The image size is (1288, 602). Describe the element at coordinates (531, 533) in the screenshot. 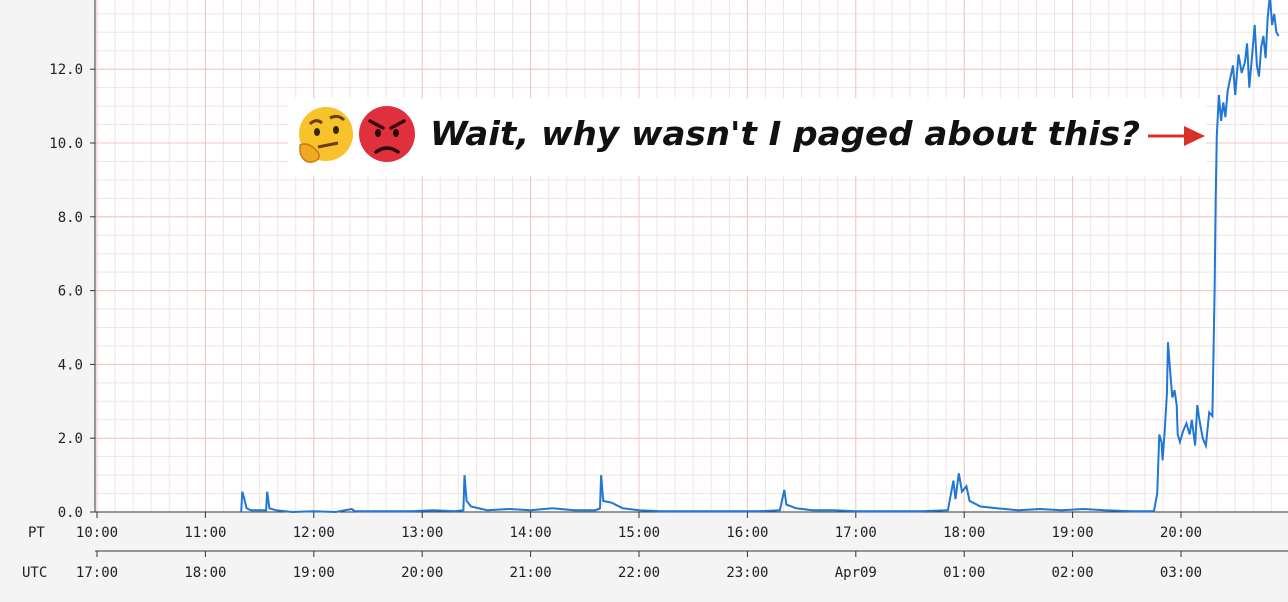

I see `x-tick-label-pt: 14:00` at that location.